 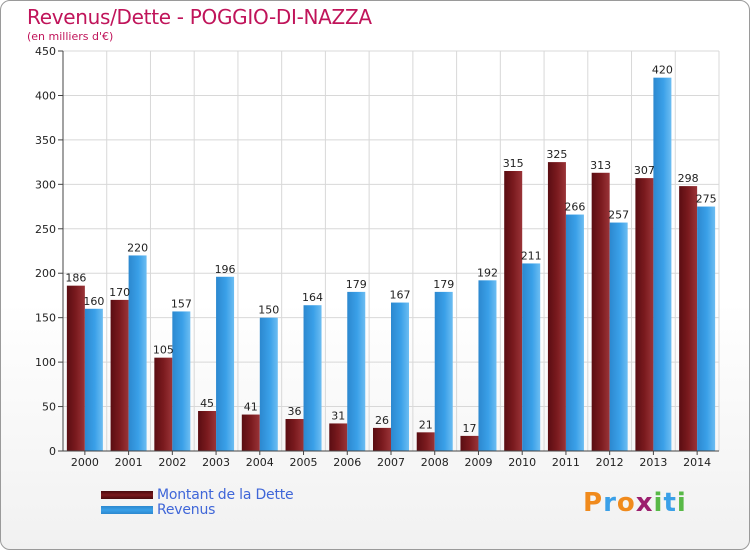 I want to click on proxiti-logo: Proxiti, so click(x=635, y=503).